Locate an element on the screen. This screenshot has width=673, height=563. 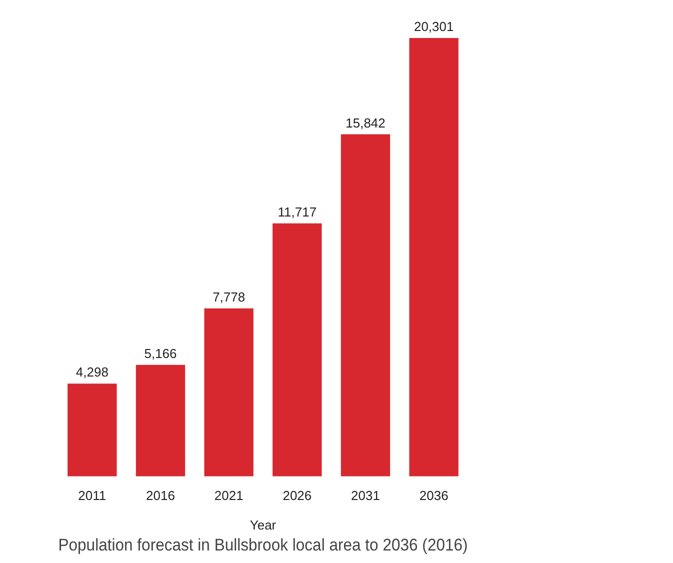
data-label: 4,298 is located at coordinates (92, 372).